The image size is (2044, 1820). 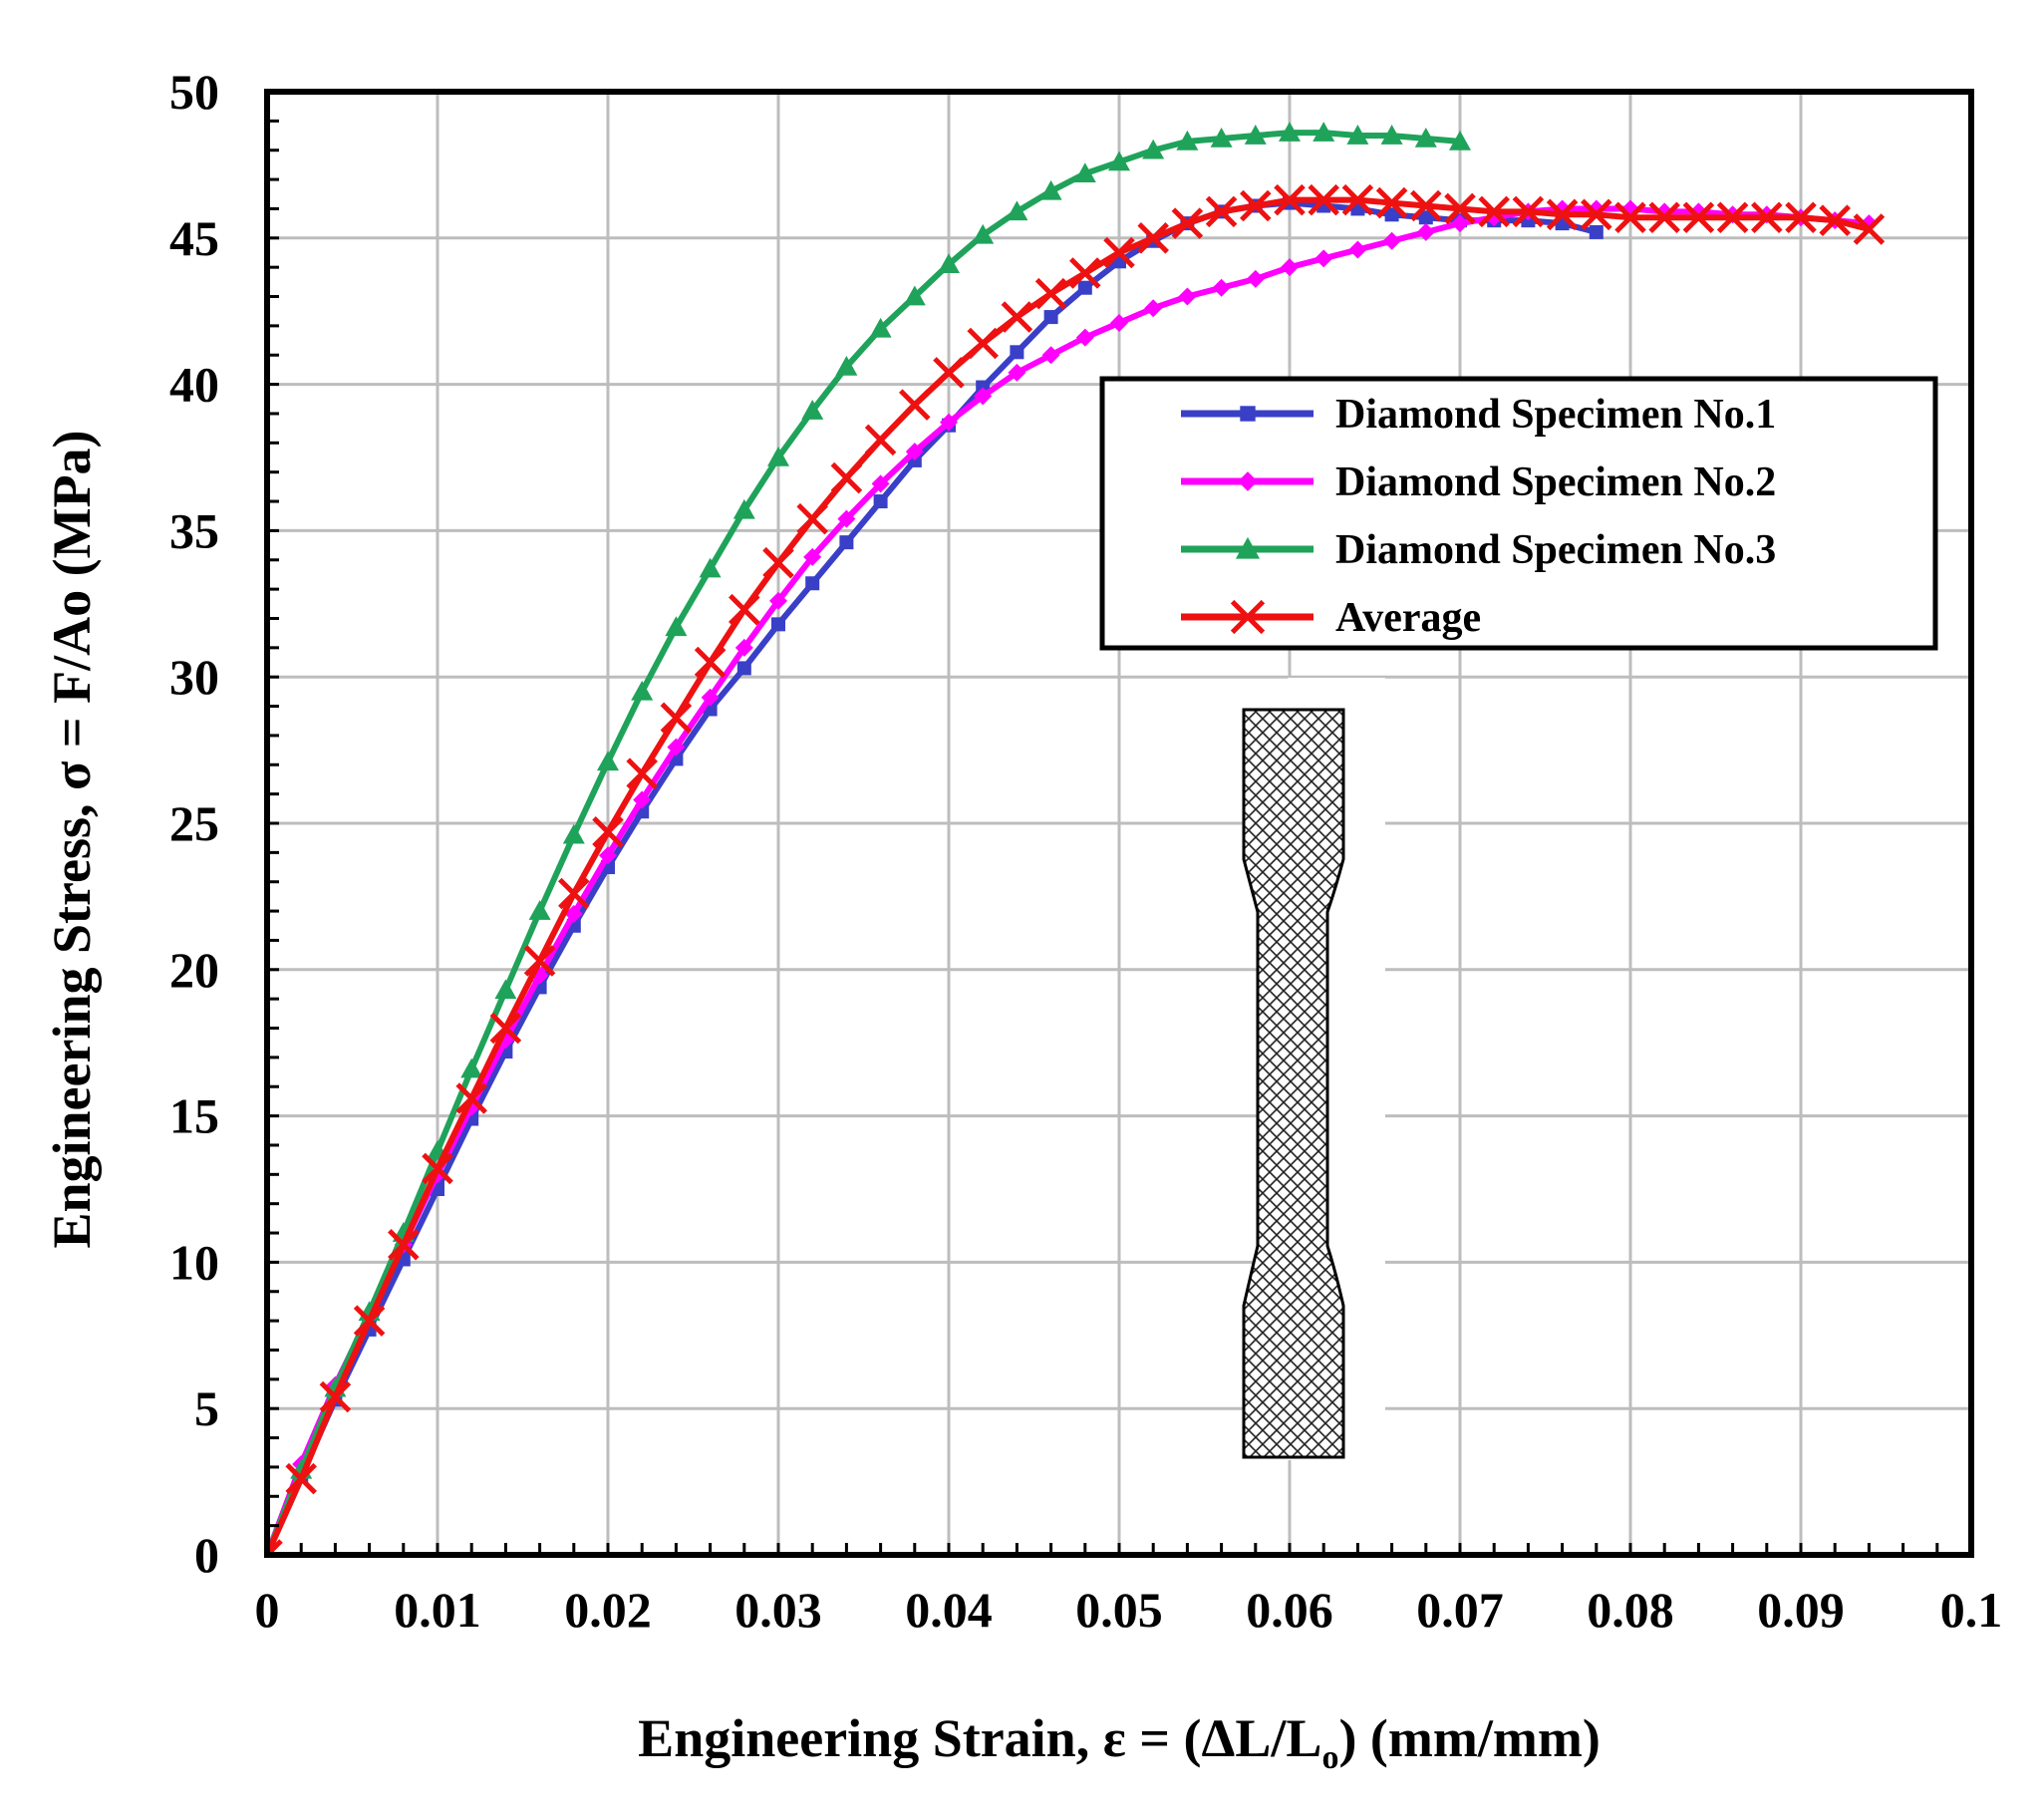 I want to click on legend-item: Diamond Specimen No.1, so click(x=1478, y=415).